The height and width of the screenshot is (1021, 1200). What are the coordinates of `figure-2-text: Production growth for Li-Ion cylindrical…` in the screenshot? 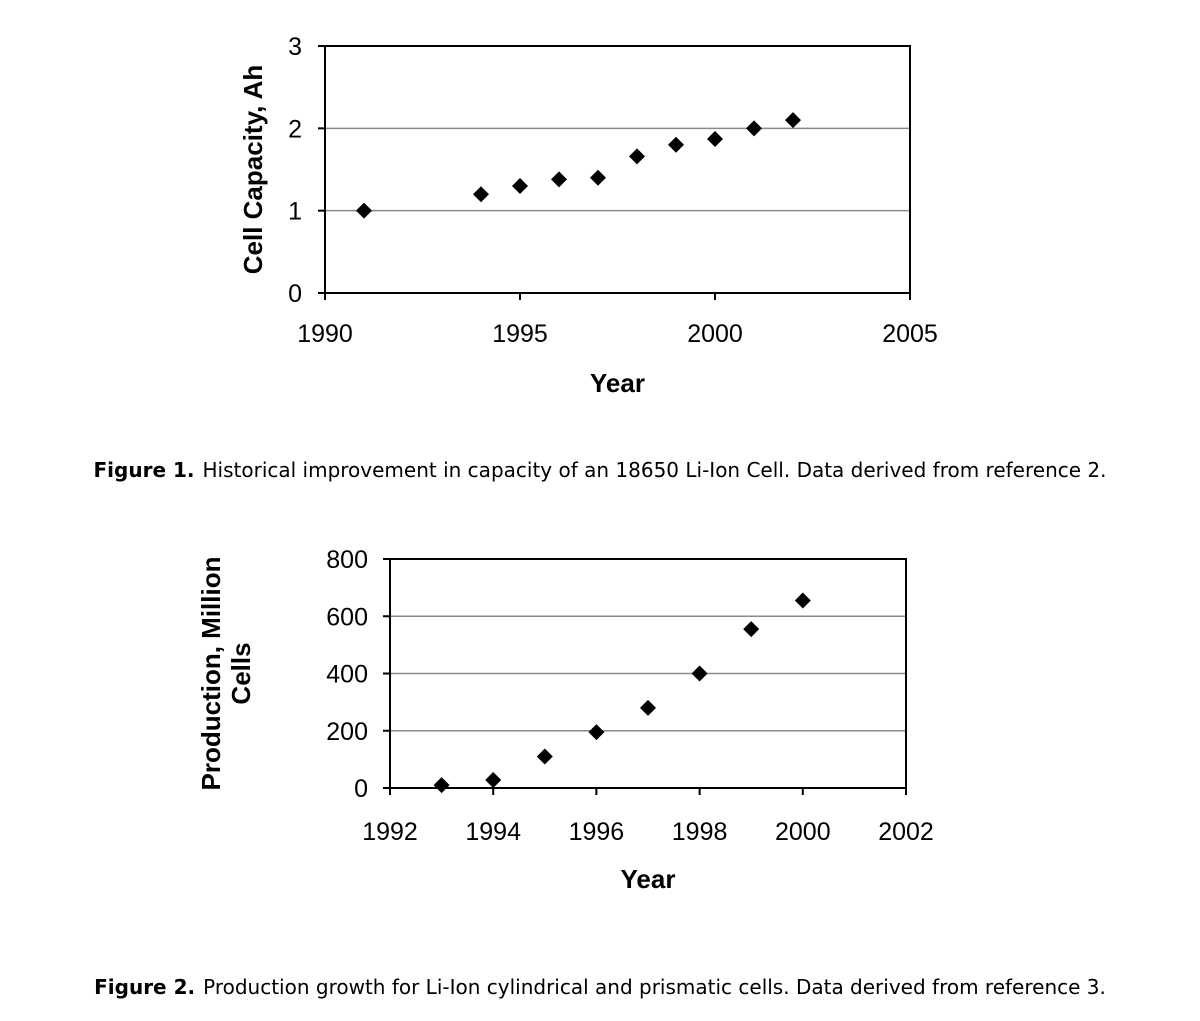 It's located at (654, 987).